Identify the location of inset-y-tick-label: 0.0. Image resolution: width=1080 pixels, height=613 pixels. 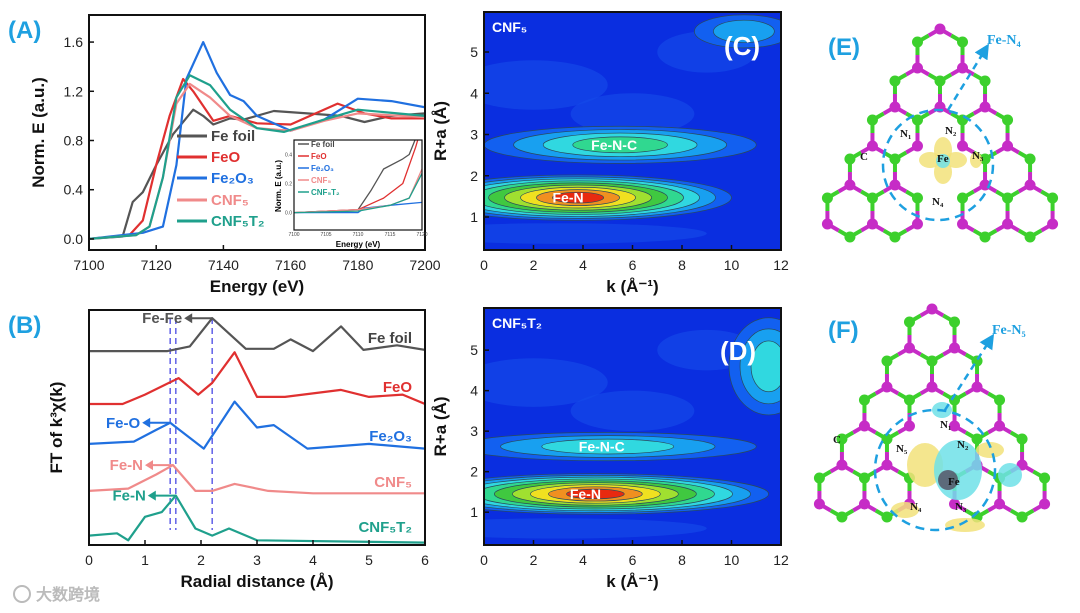
(288, 214).